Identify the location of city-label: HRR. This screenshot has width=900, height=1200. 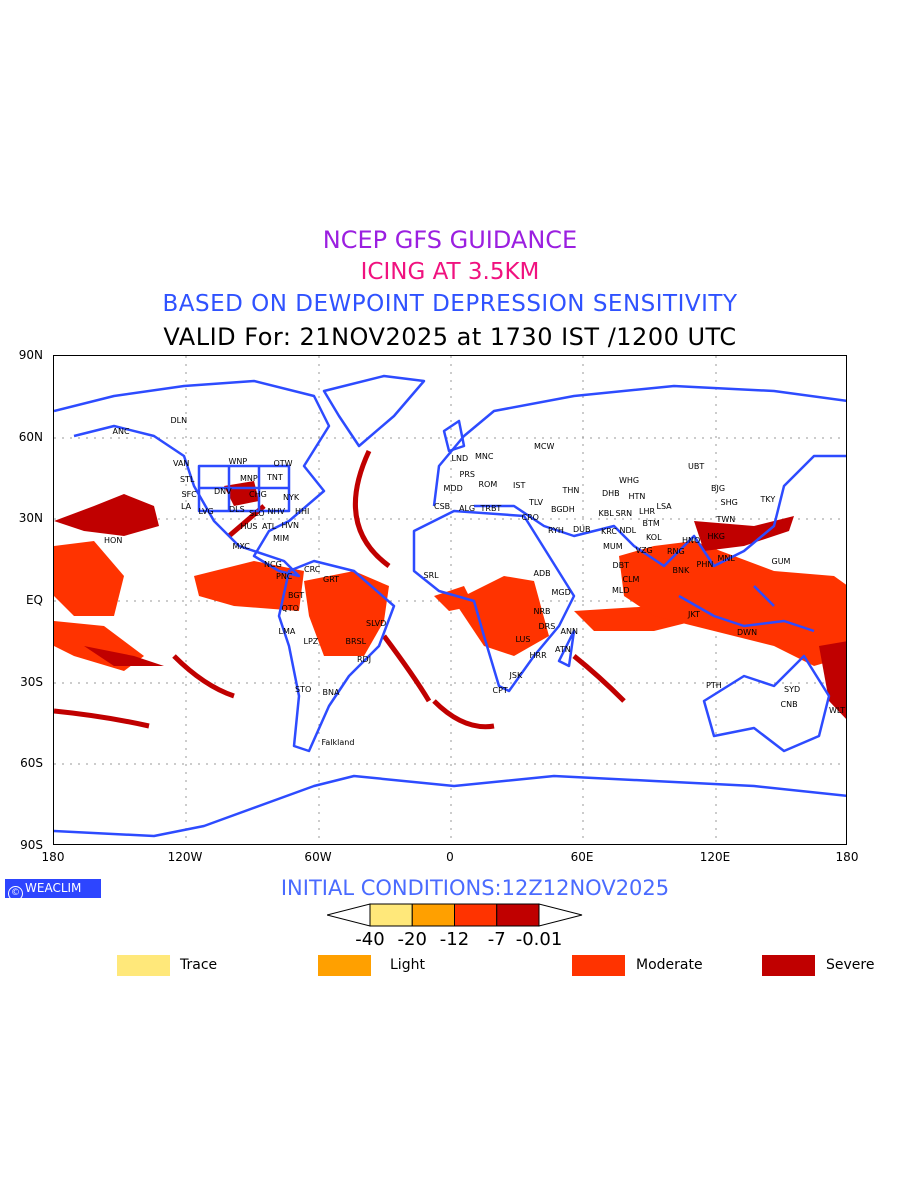
(538, 655).